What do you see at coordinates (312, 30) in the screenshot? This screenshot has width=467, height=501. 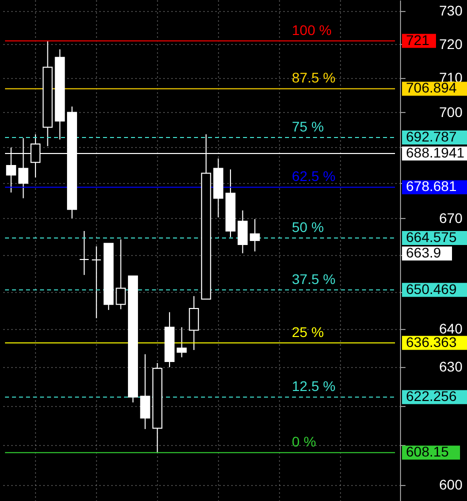 I see `annotation: 100 %` at bounding box center [312, 30].